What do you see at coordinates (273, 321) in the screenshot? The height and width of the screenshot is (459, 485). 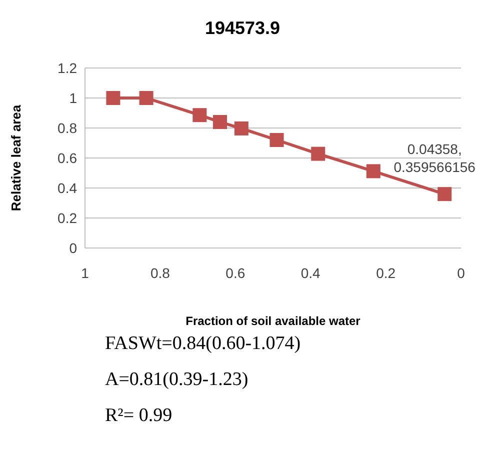 I see `x-axis-title: Fraction of soil available water` at bounding box center [273, 321].